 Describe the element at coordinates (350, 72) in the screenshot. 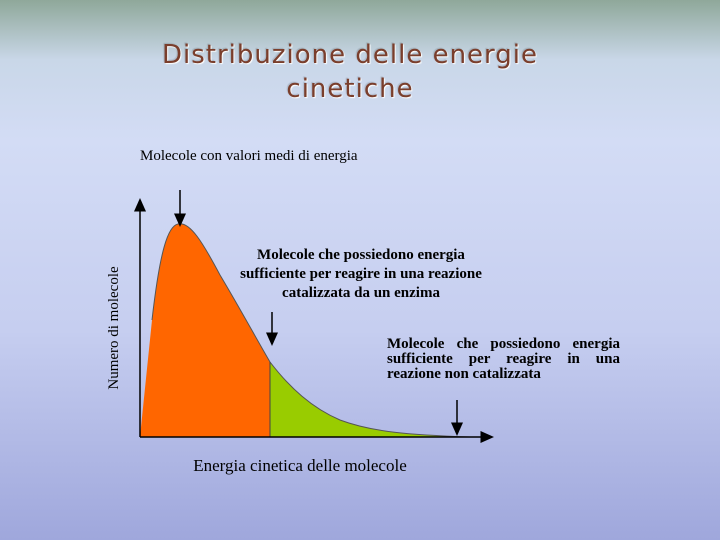

I see `page-title: Distribuzione delle energie cinetiche` at that location.